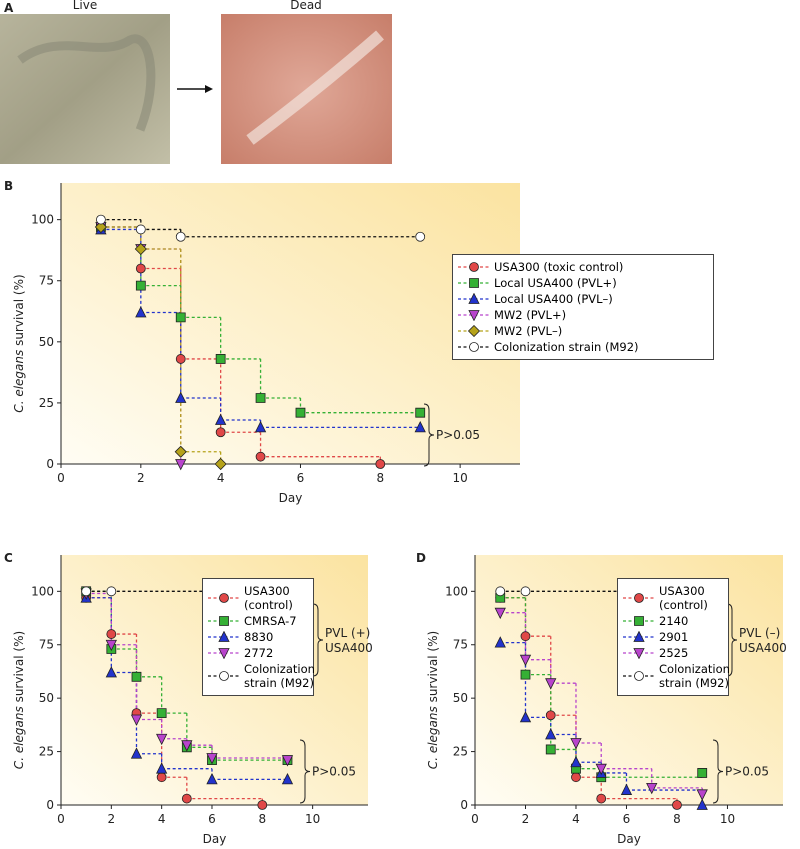 The image size is (800, 849). What do you see at coordinates (347, 633) in the screenshot?
I see `group-label: PVL (+)` at bounding box center [347, 633].